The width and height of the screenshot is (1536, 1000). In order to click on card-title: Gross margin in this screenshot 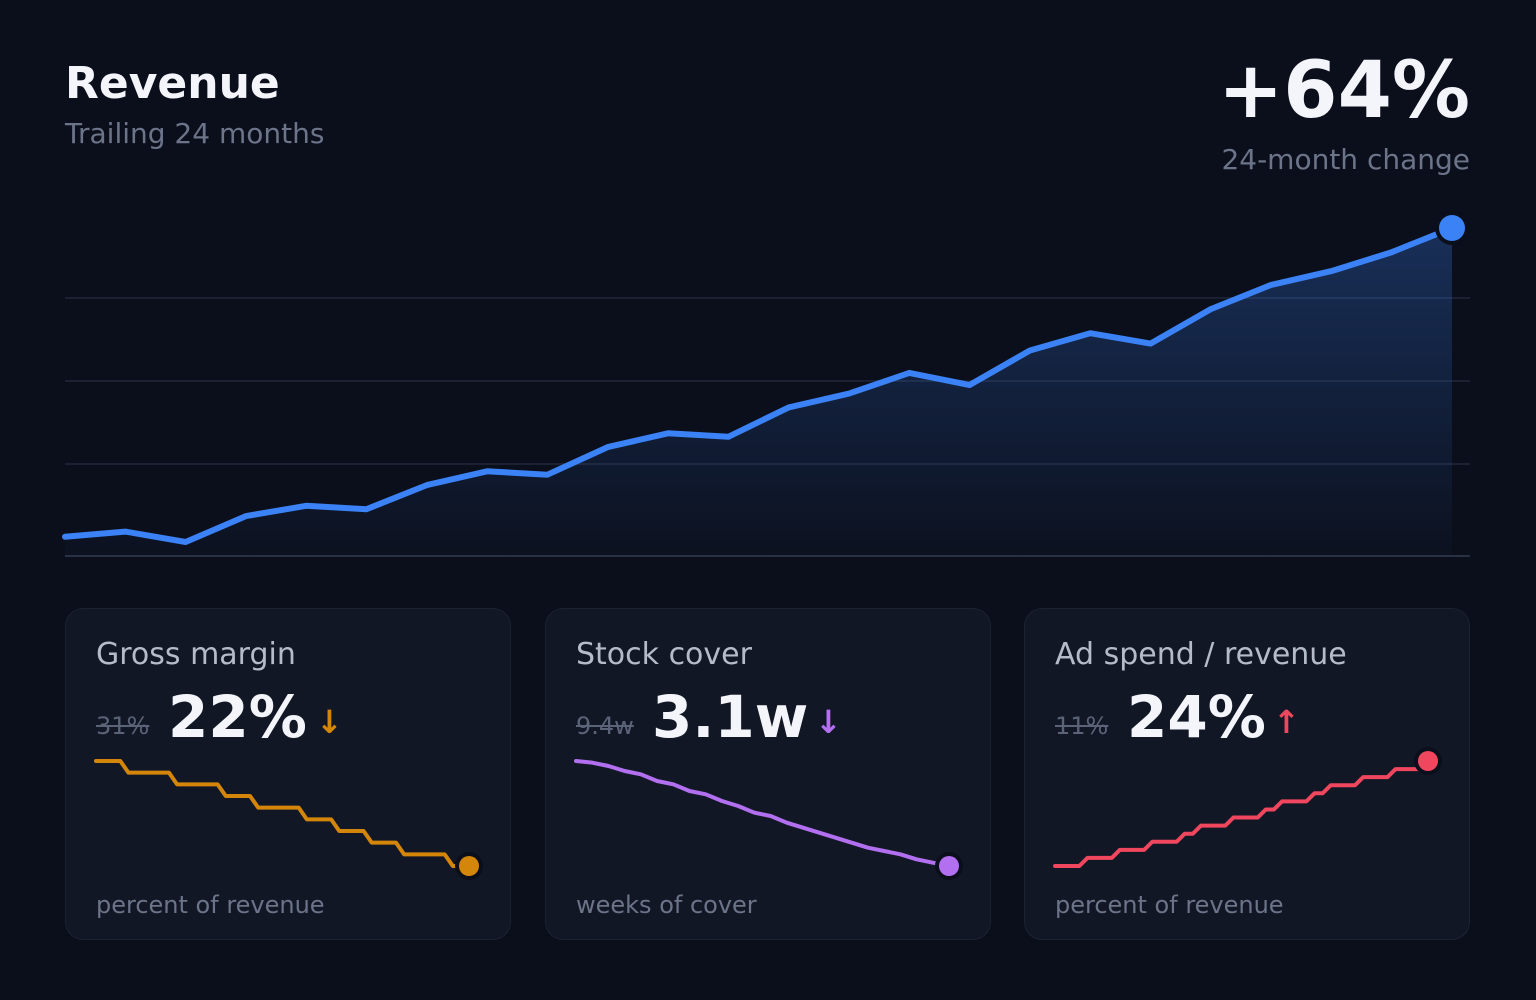, I will do `click(196, 654)`.